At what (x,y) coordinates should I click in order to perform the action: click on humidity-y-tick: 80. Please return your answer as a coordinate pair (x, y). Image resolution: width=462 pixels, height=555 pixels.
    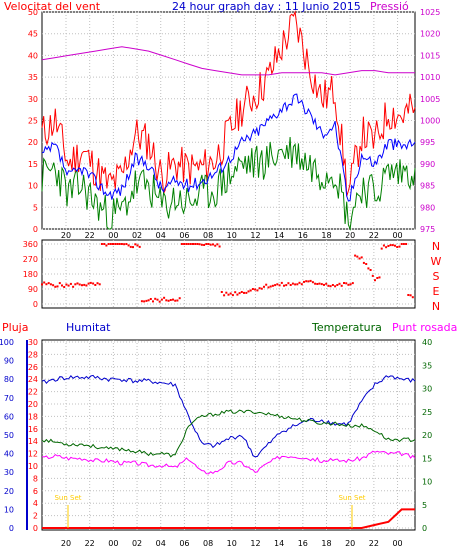
    Looking at the image, I should click on (9, 379).